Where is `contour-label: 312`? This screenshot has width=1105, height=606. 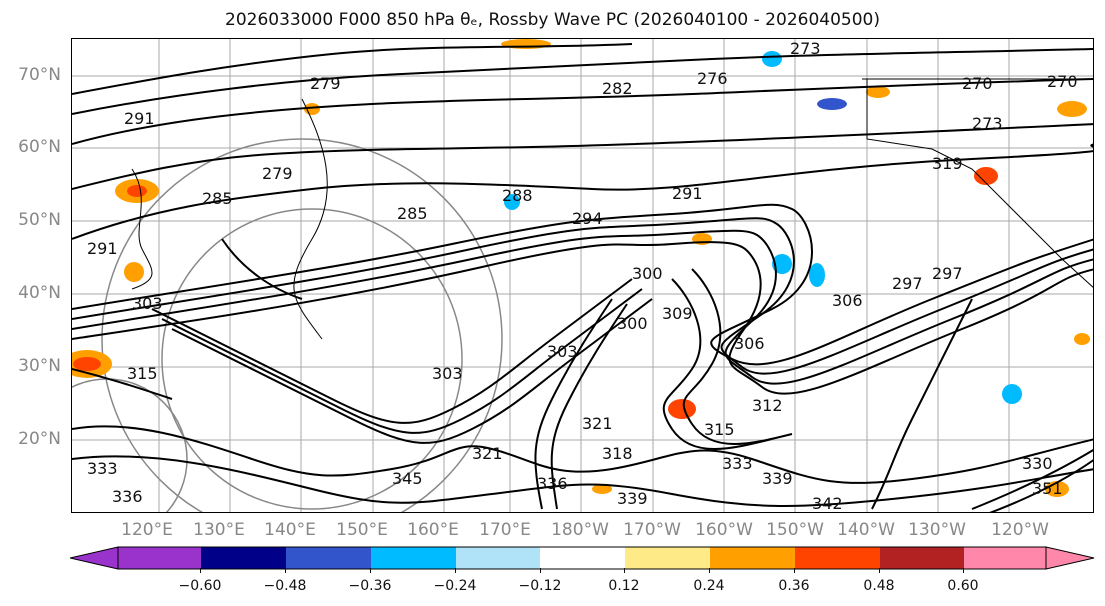 contour-label: 312 is located at coordinates (767, 405).